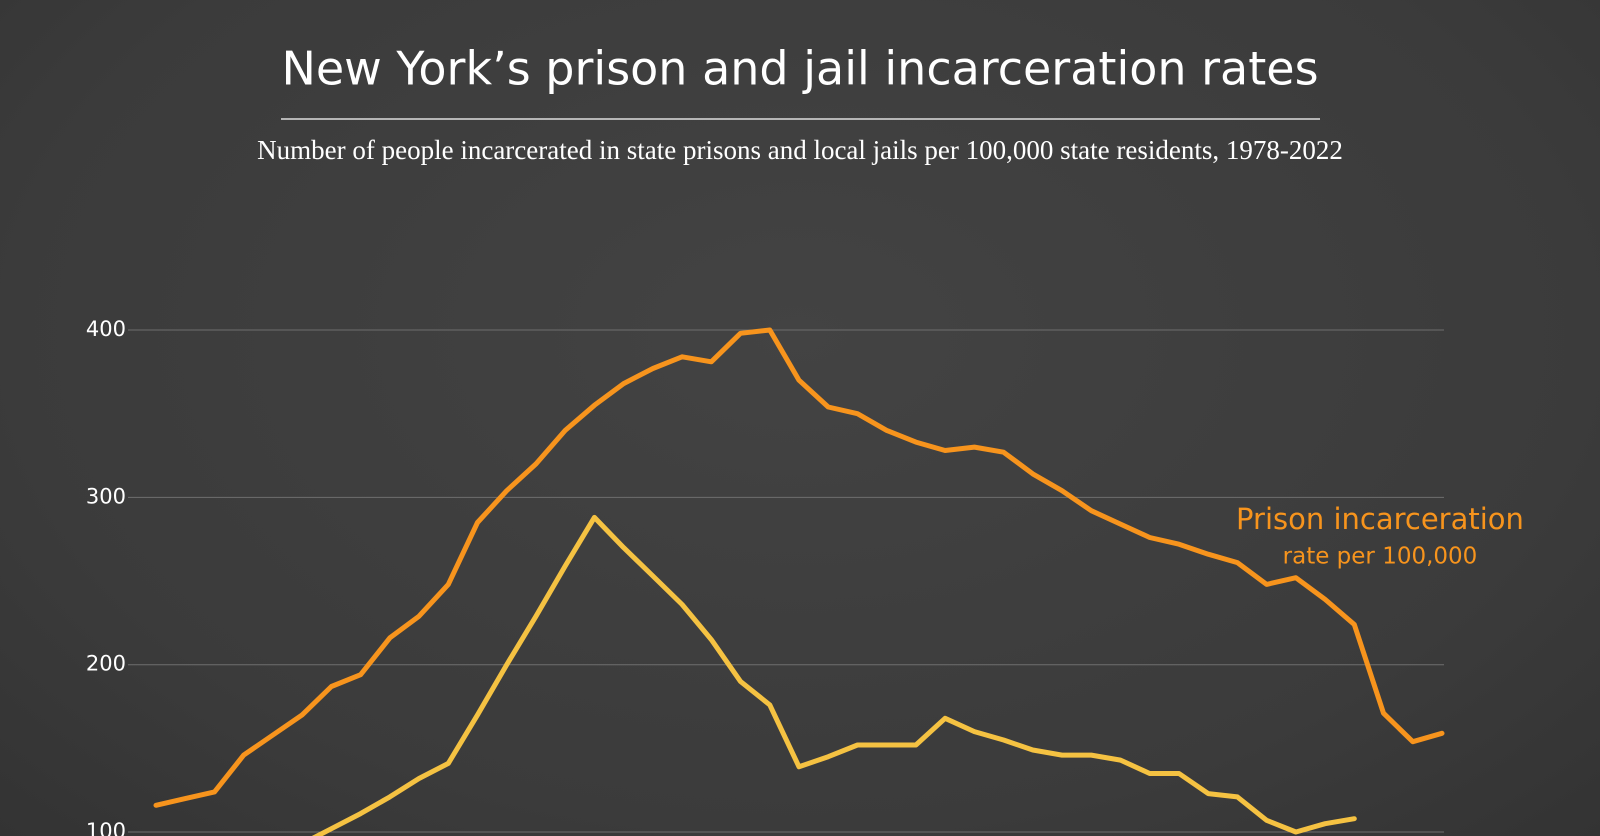  I want to click on y-tick-label: 400, so click(106, 329).